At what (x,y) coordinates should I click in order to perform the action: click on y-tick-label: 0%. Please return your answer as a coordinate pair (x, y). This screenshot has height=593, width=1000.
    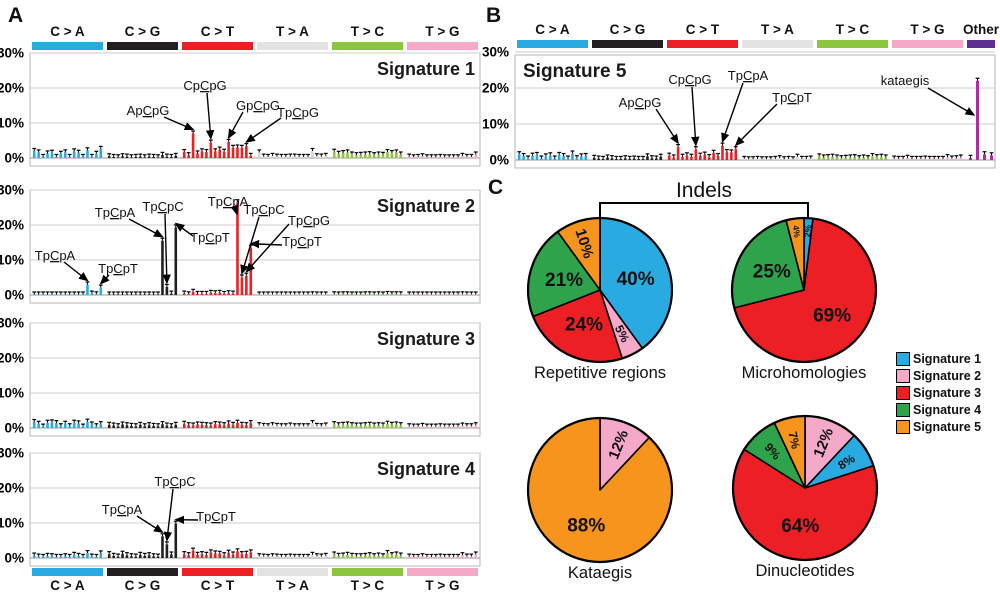
    Looking at the image, I should click on (14, 558).